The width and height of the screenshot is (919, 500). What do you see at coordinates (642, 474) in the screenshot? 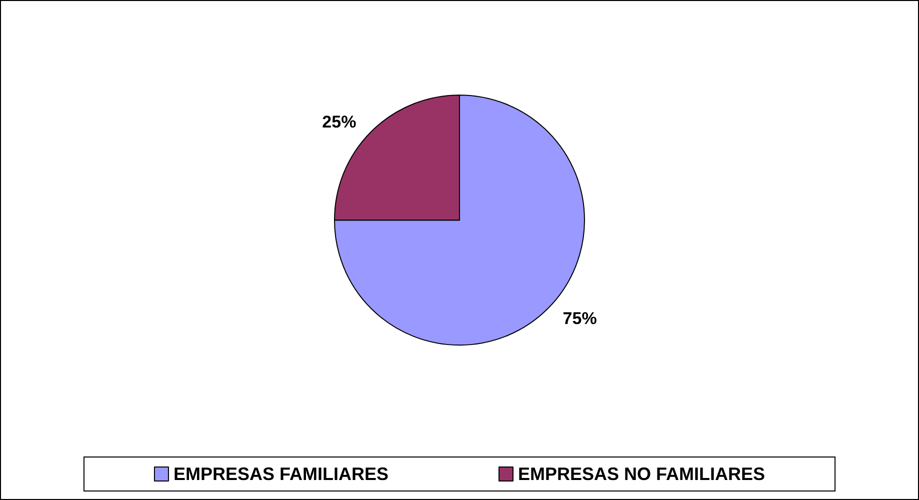
I see `legend-label: EMPRESAS NO FAMILIARES` at bounding box center [642, 474].